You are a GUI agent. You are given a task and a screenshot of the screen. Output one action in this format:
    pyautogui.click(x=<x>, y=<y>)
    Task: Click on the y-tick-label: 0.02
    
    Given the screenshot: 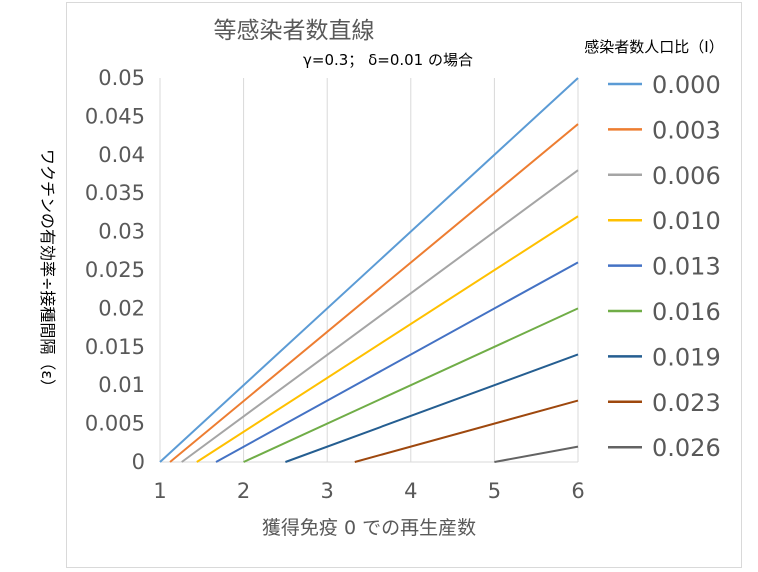 What is the action you would take?
    pyautogui.click(x=121, y=308)
    